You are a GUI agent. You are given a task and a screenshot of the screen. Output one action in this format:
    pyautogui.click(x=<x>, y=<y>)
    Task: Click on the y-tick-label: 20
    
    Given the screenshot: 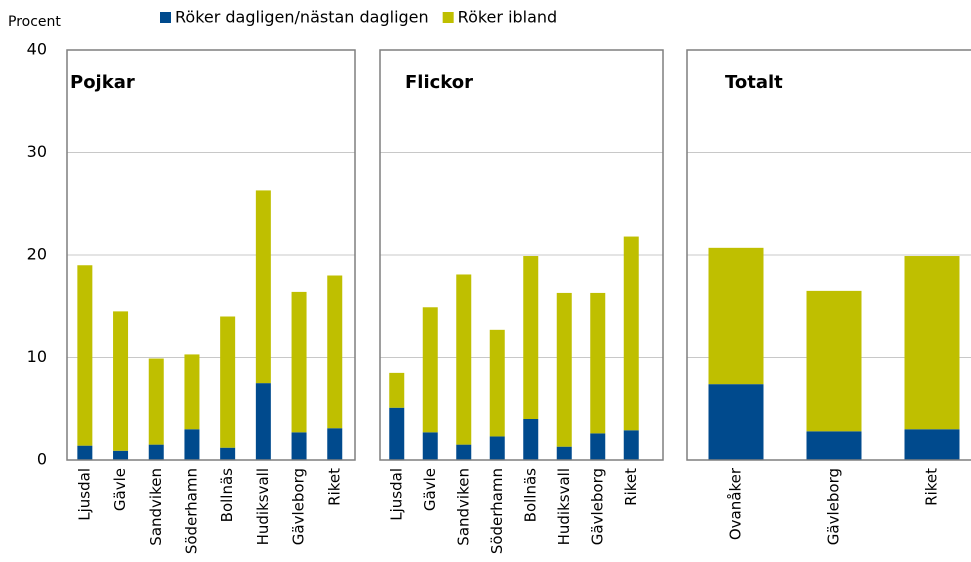 What is the action you would take?
    pyautogui.click(x=37, y=254)
    